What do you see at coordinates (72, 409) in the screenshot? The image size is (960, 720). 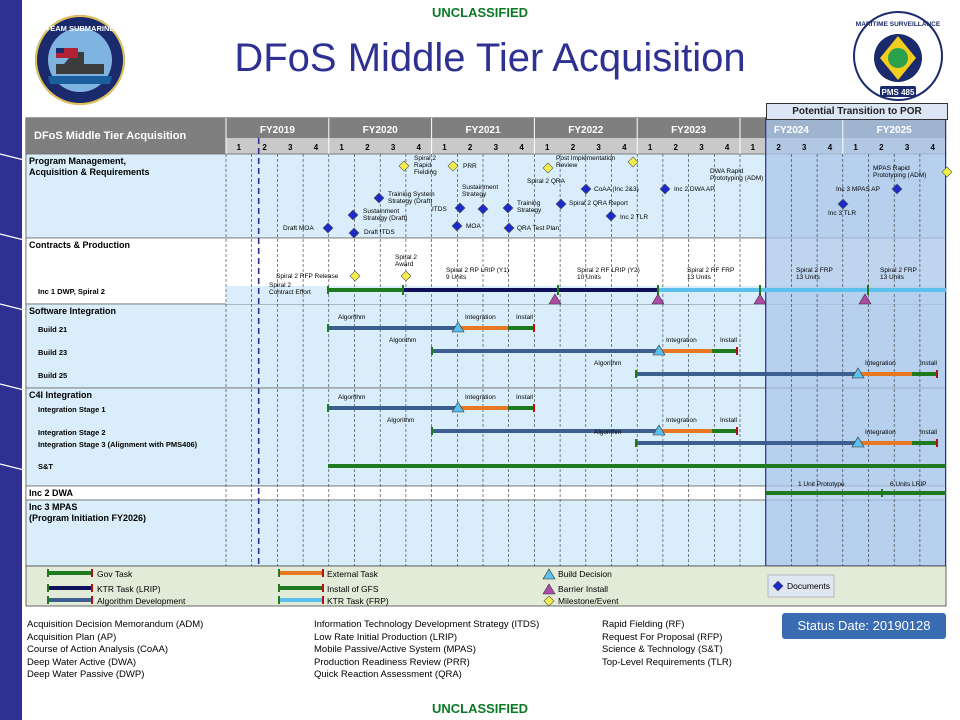 I see `row-label: Integration Stage 1` at bounding box center [72, 409].